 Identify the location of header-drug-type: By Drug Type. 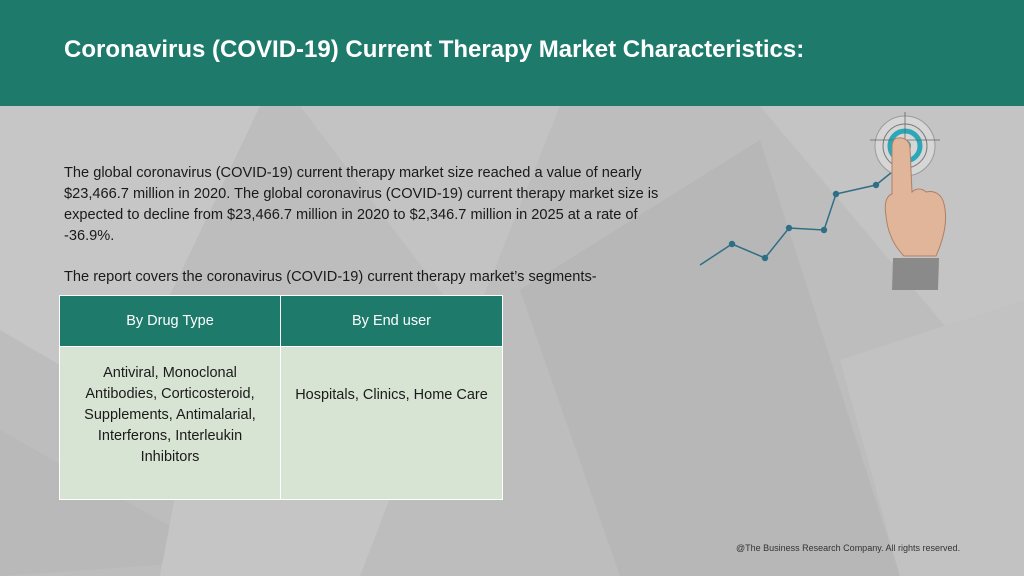
(170, 321).